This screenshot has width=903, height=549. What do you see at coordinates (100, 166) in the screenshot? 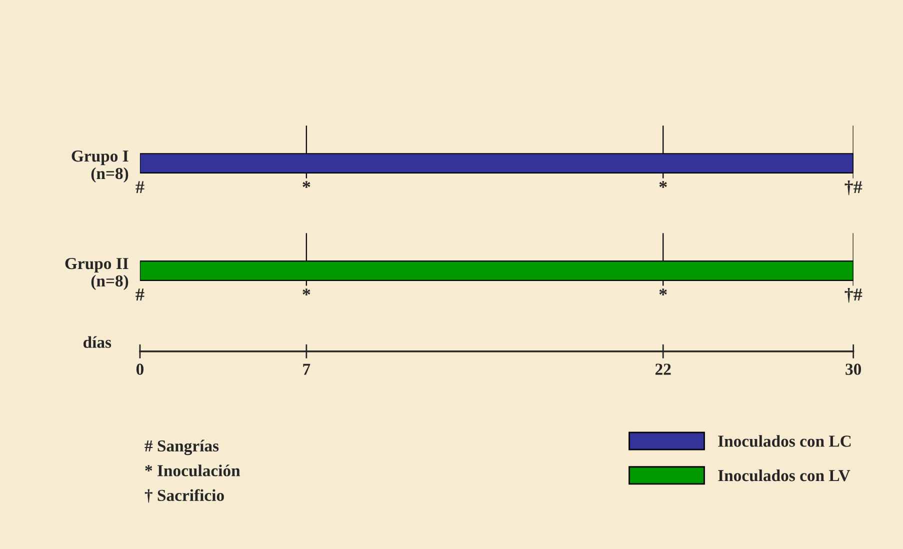
I see `y-tick-label: Grupo I (n=8)` at bounding box center [100, 166].